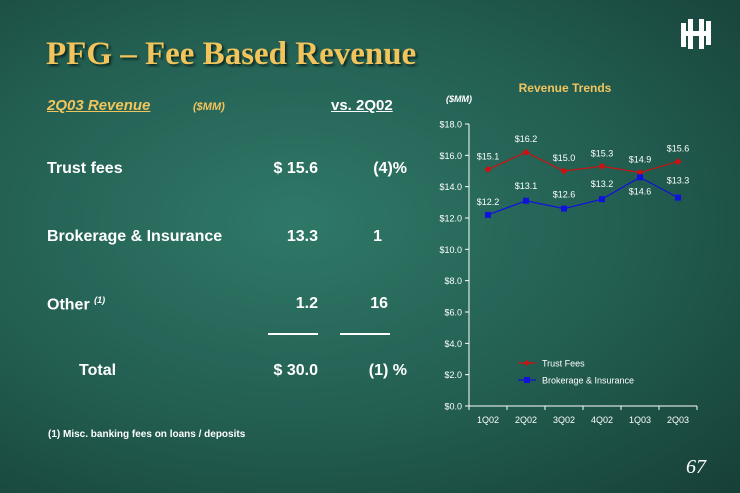 The height and width of the screenshot is (493, 740). Describe the element at coordinates (453, 313) in the screenshot. I see `y-tick-label: $6.0` at that location.